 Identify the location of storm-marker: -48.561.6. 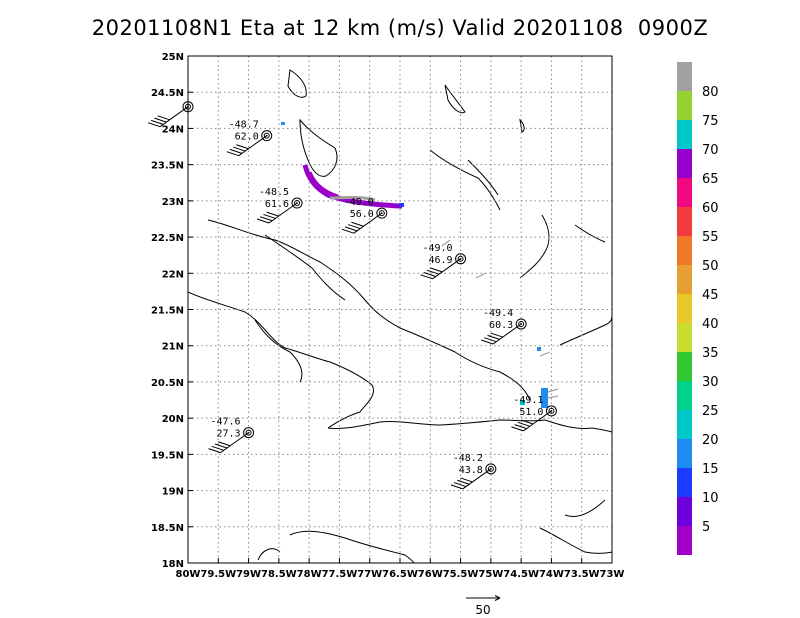
(279, 205).